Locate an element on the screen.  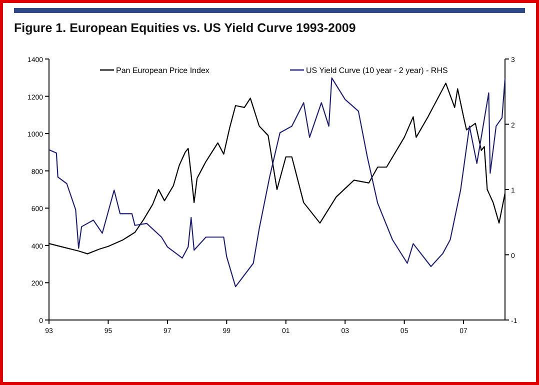
chart-title: Figure 1. European Equities vs. US Yield Curve 1993-2009 is located at coordinates (185, 28).